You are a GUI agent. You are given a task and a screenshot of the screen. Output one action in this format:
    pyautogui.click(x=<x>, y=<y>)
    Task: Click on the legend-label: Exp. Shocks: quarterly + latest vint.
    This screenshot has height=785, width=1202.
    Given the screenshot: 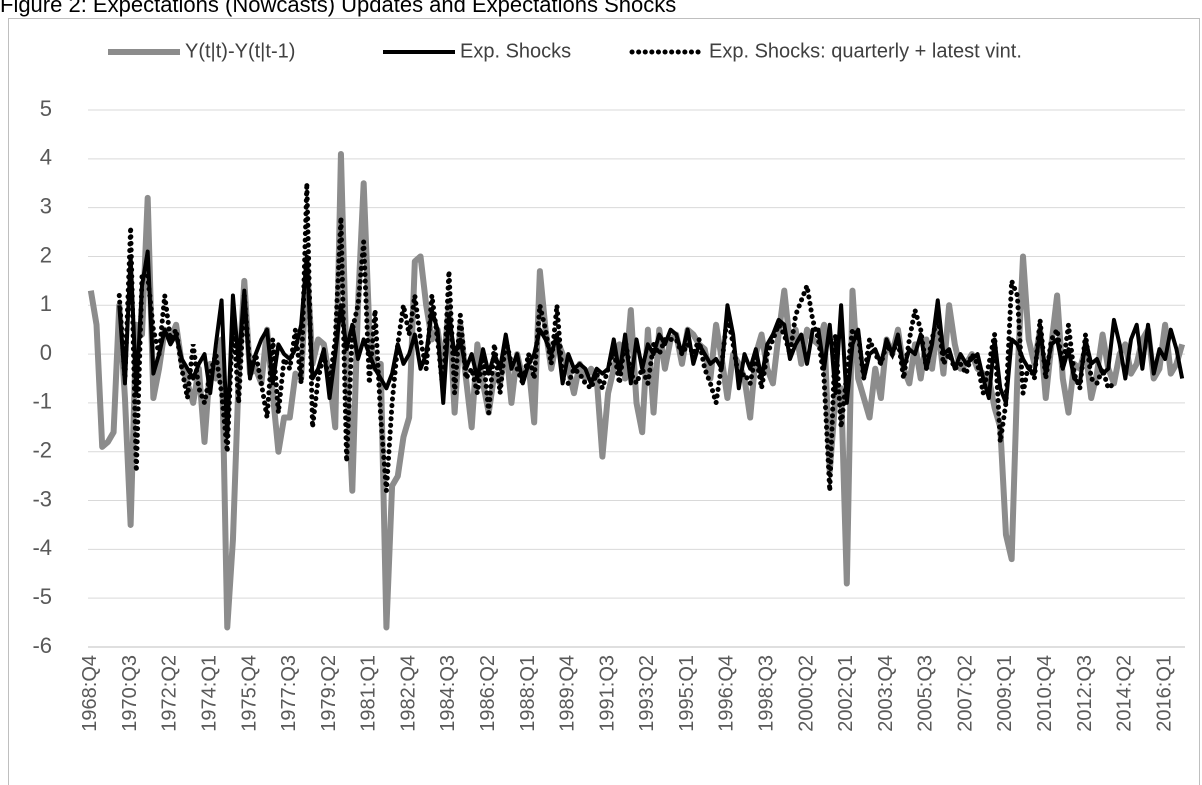 What is the action you would take?
    pyautogui.click(x=865, y=51)
    